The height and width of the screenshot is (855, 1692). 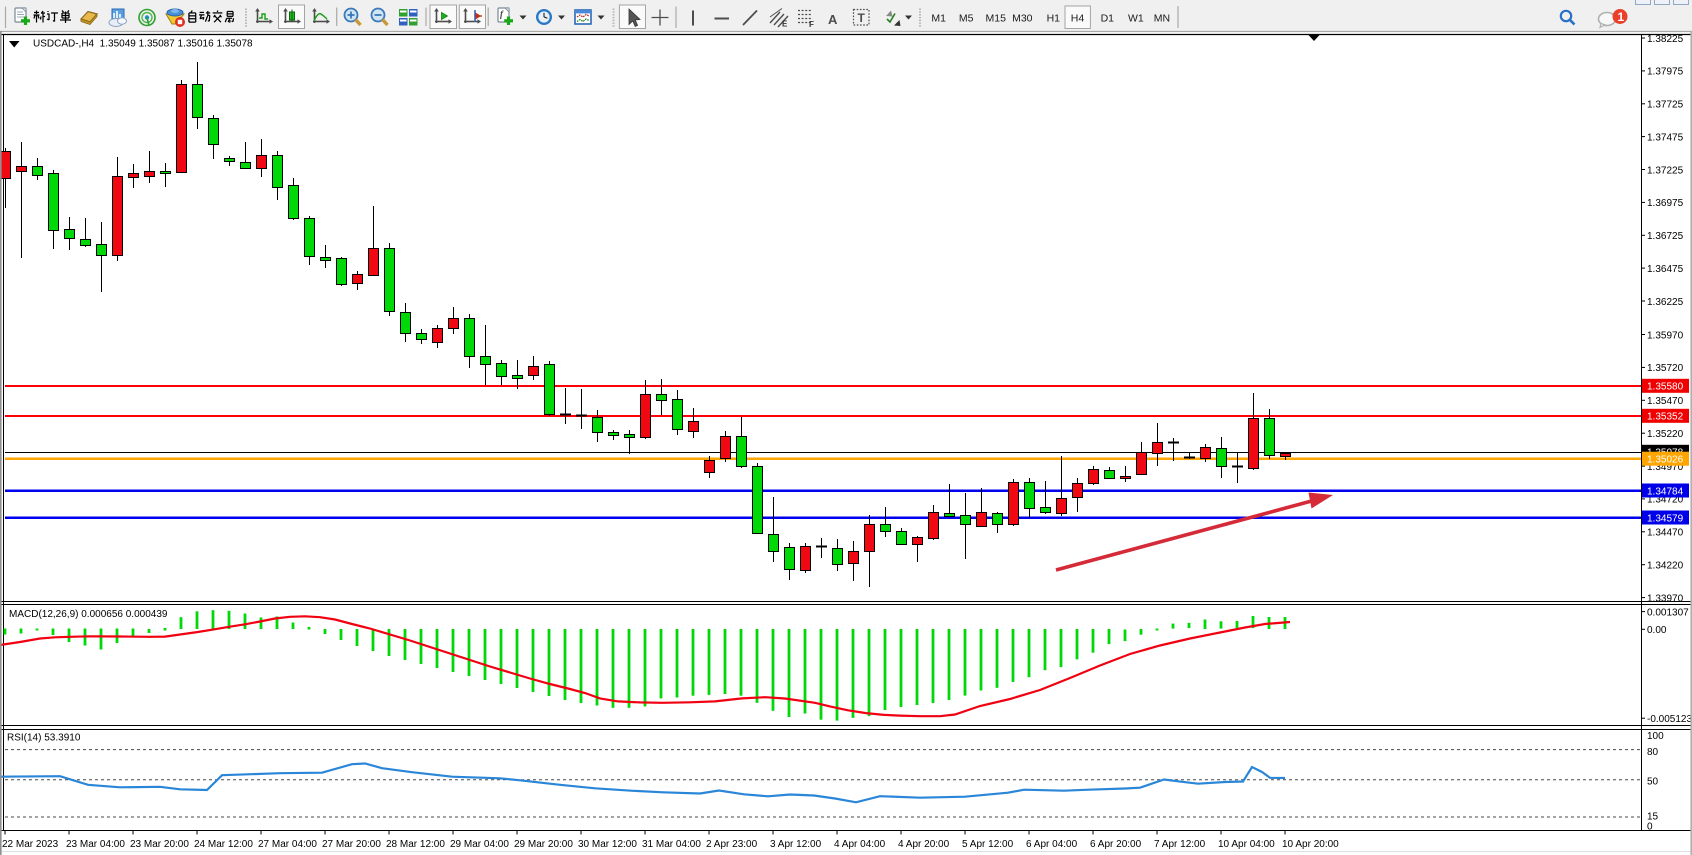 What do you see at coordinates (1665, 105) in the screenshot?
I see `svg-text: 1.37725` at bounding box center [1665, 105].